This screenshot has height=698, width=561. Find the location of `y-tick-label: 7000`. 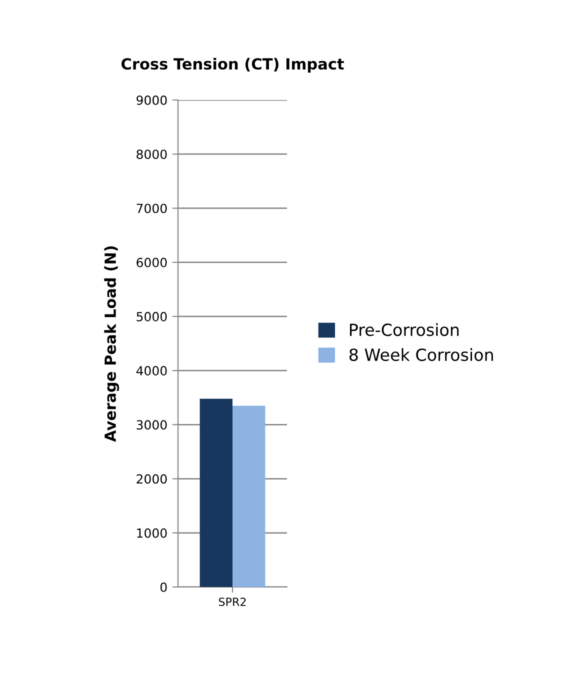

y-tick-label: 7000 is located at coordinates (151, 209).